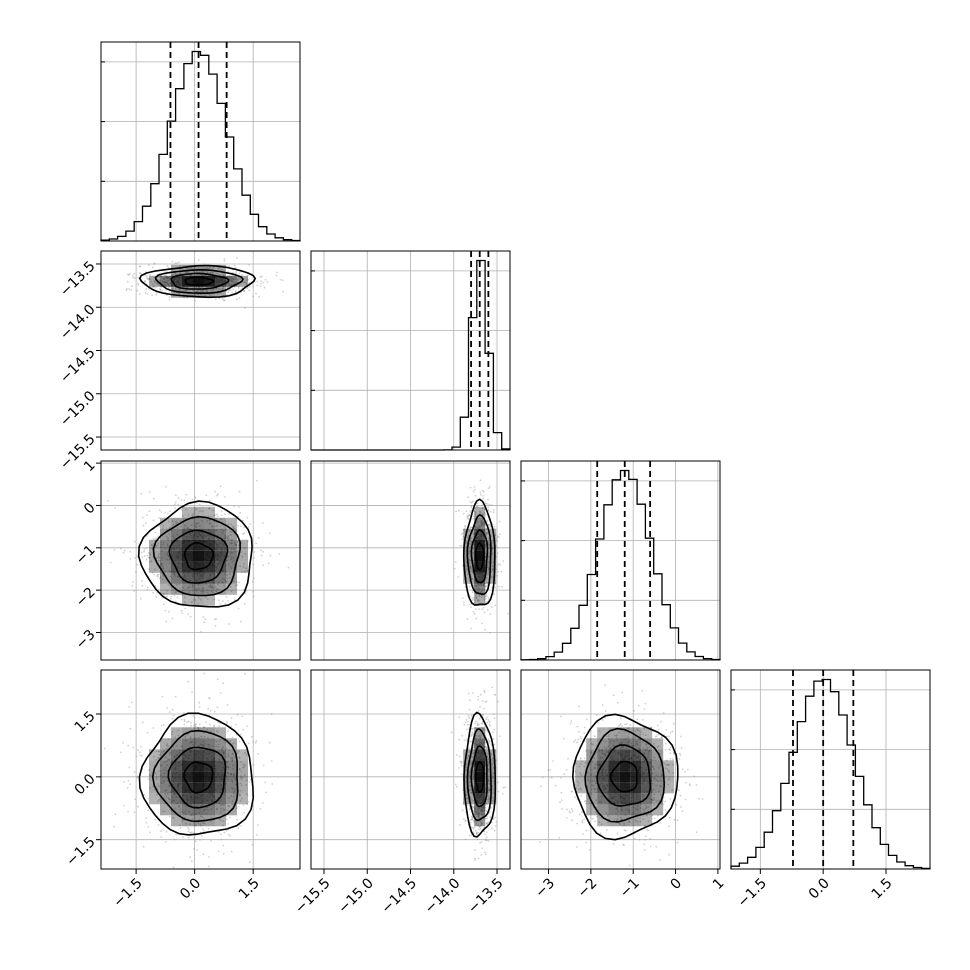 Image resolution: width=970 pixels, height=970 pixels. Describe the element at coordinates (410, 350) in the screenshot. I see `panel-frame` at that location.